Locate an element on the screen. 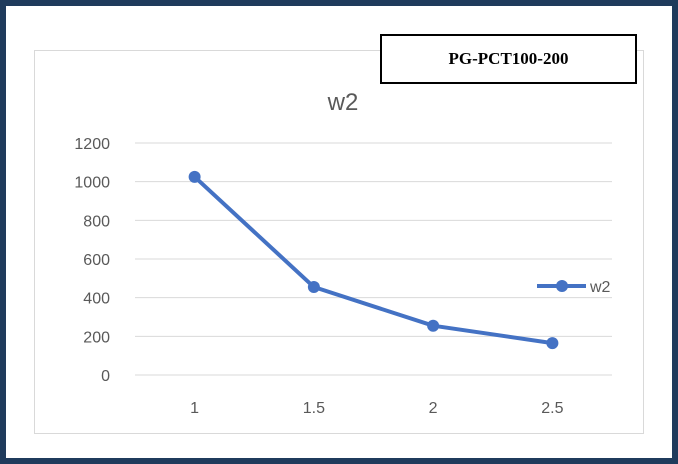 This screenshot has width=678, height=464. label-box: PG-PCT100-200 is located at coordinates (508, 59).